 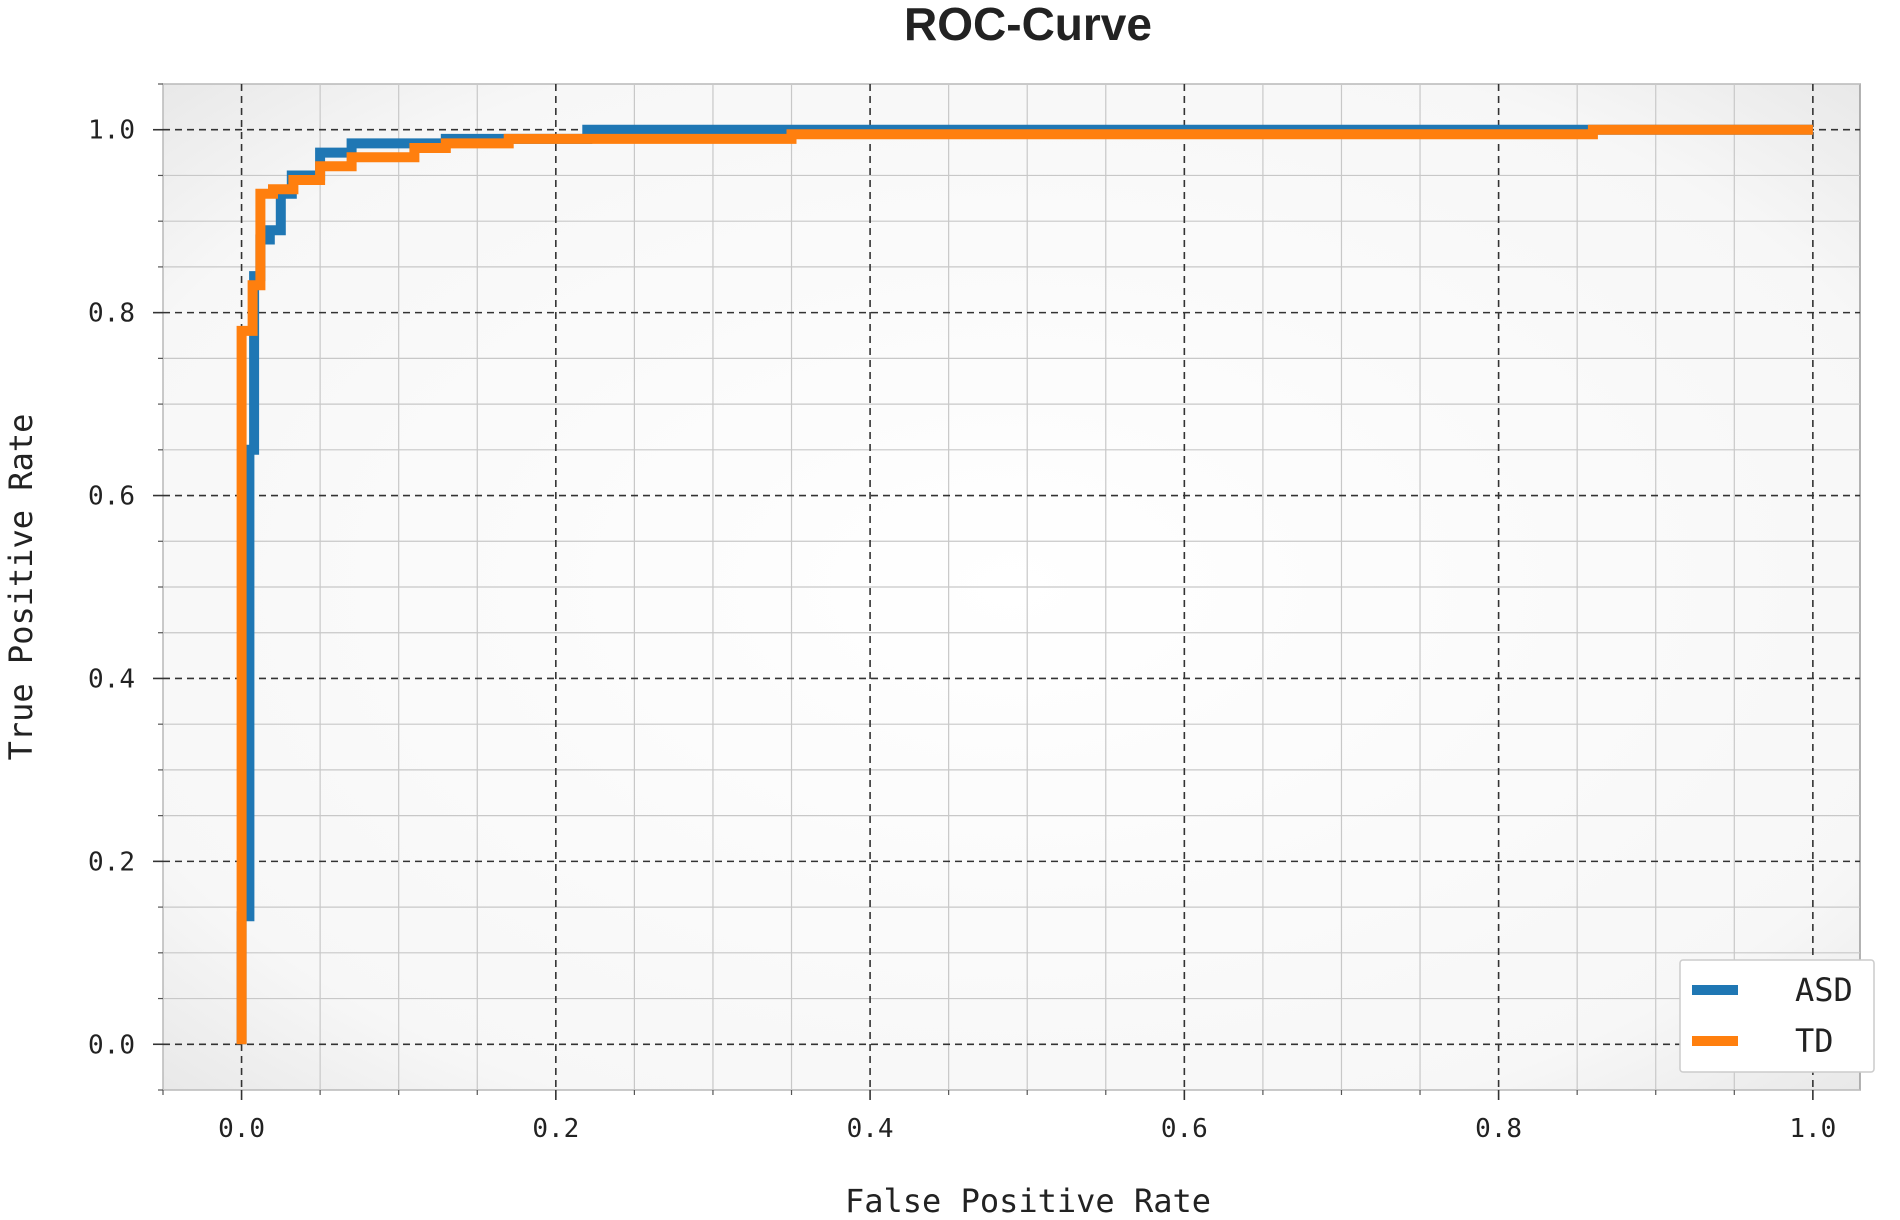 I want to click on y-tick-label: 0.2, so click(x=111, y=862).